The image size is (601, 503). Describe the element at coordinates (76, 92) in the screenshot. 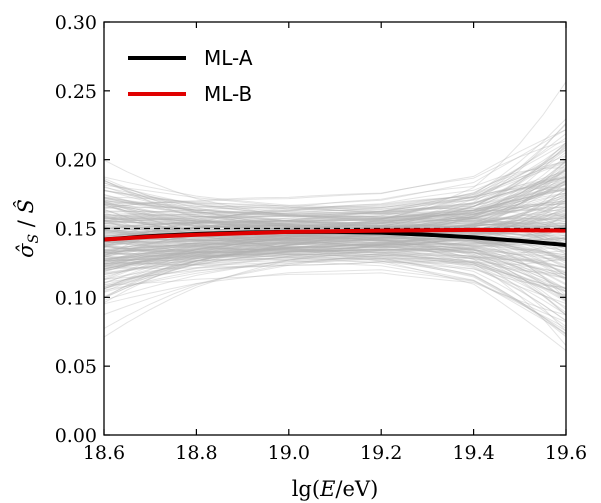

I see `y-tick-label: 0.25` at that location.